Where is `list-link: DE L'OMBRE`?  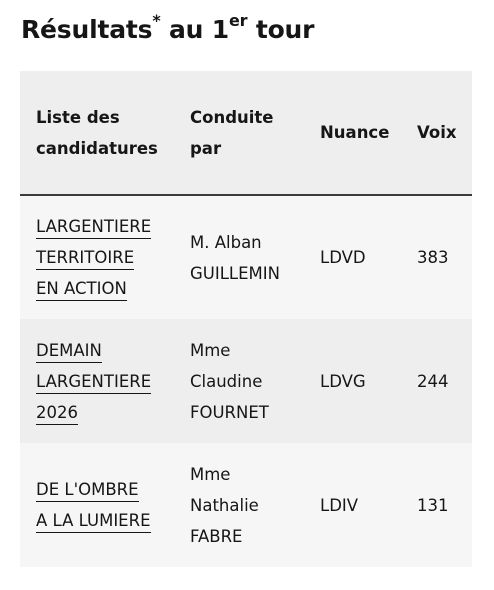
list-link: DE L'OMBRE is located at coordinates (87, 491).